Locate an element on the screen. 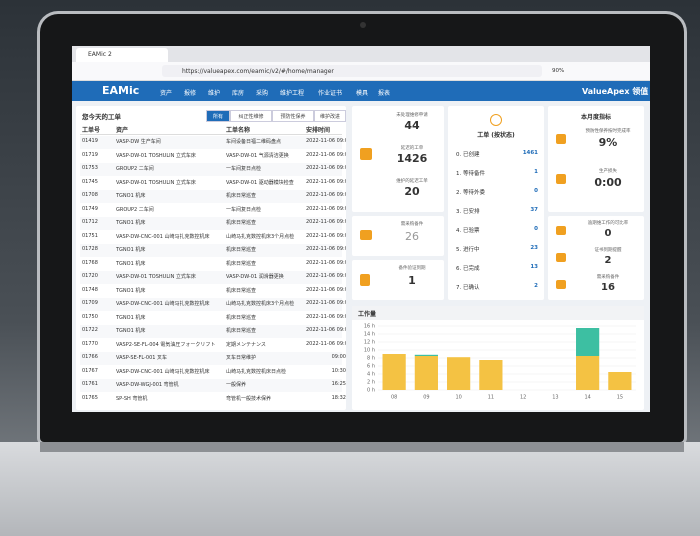 The image size is (700, 536). cell: 01750 is located at coordinates (90, 316).